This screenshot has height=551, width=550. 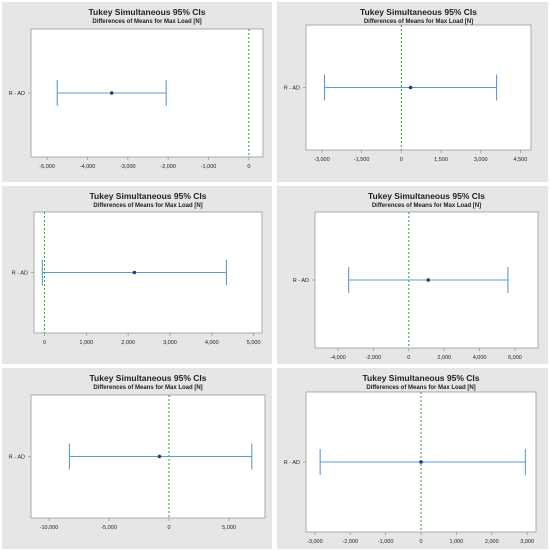 I want to click on x-tick-label: 1,500, so click(x=441, y=160).